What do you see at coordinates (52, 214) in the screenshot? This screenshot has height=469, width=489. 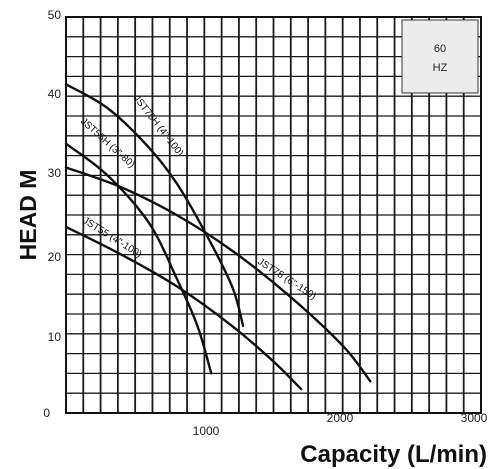 I see `y-tick-labels: 0 10 20 30 40 50` at bounding box center [52, 214].